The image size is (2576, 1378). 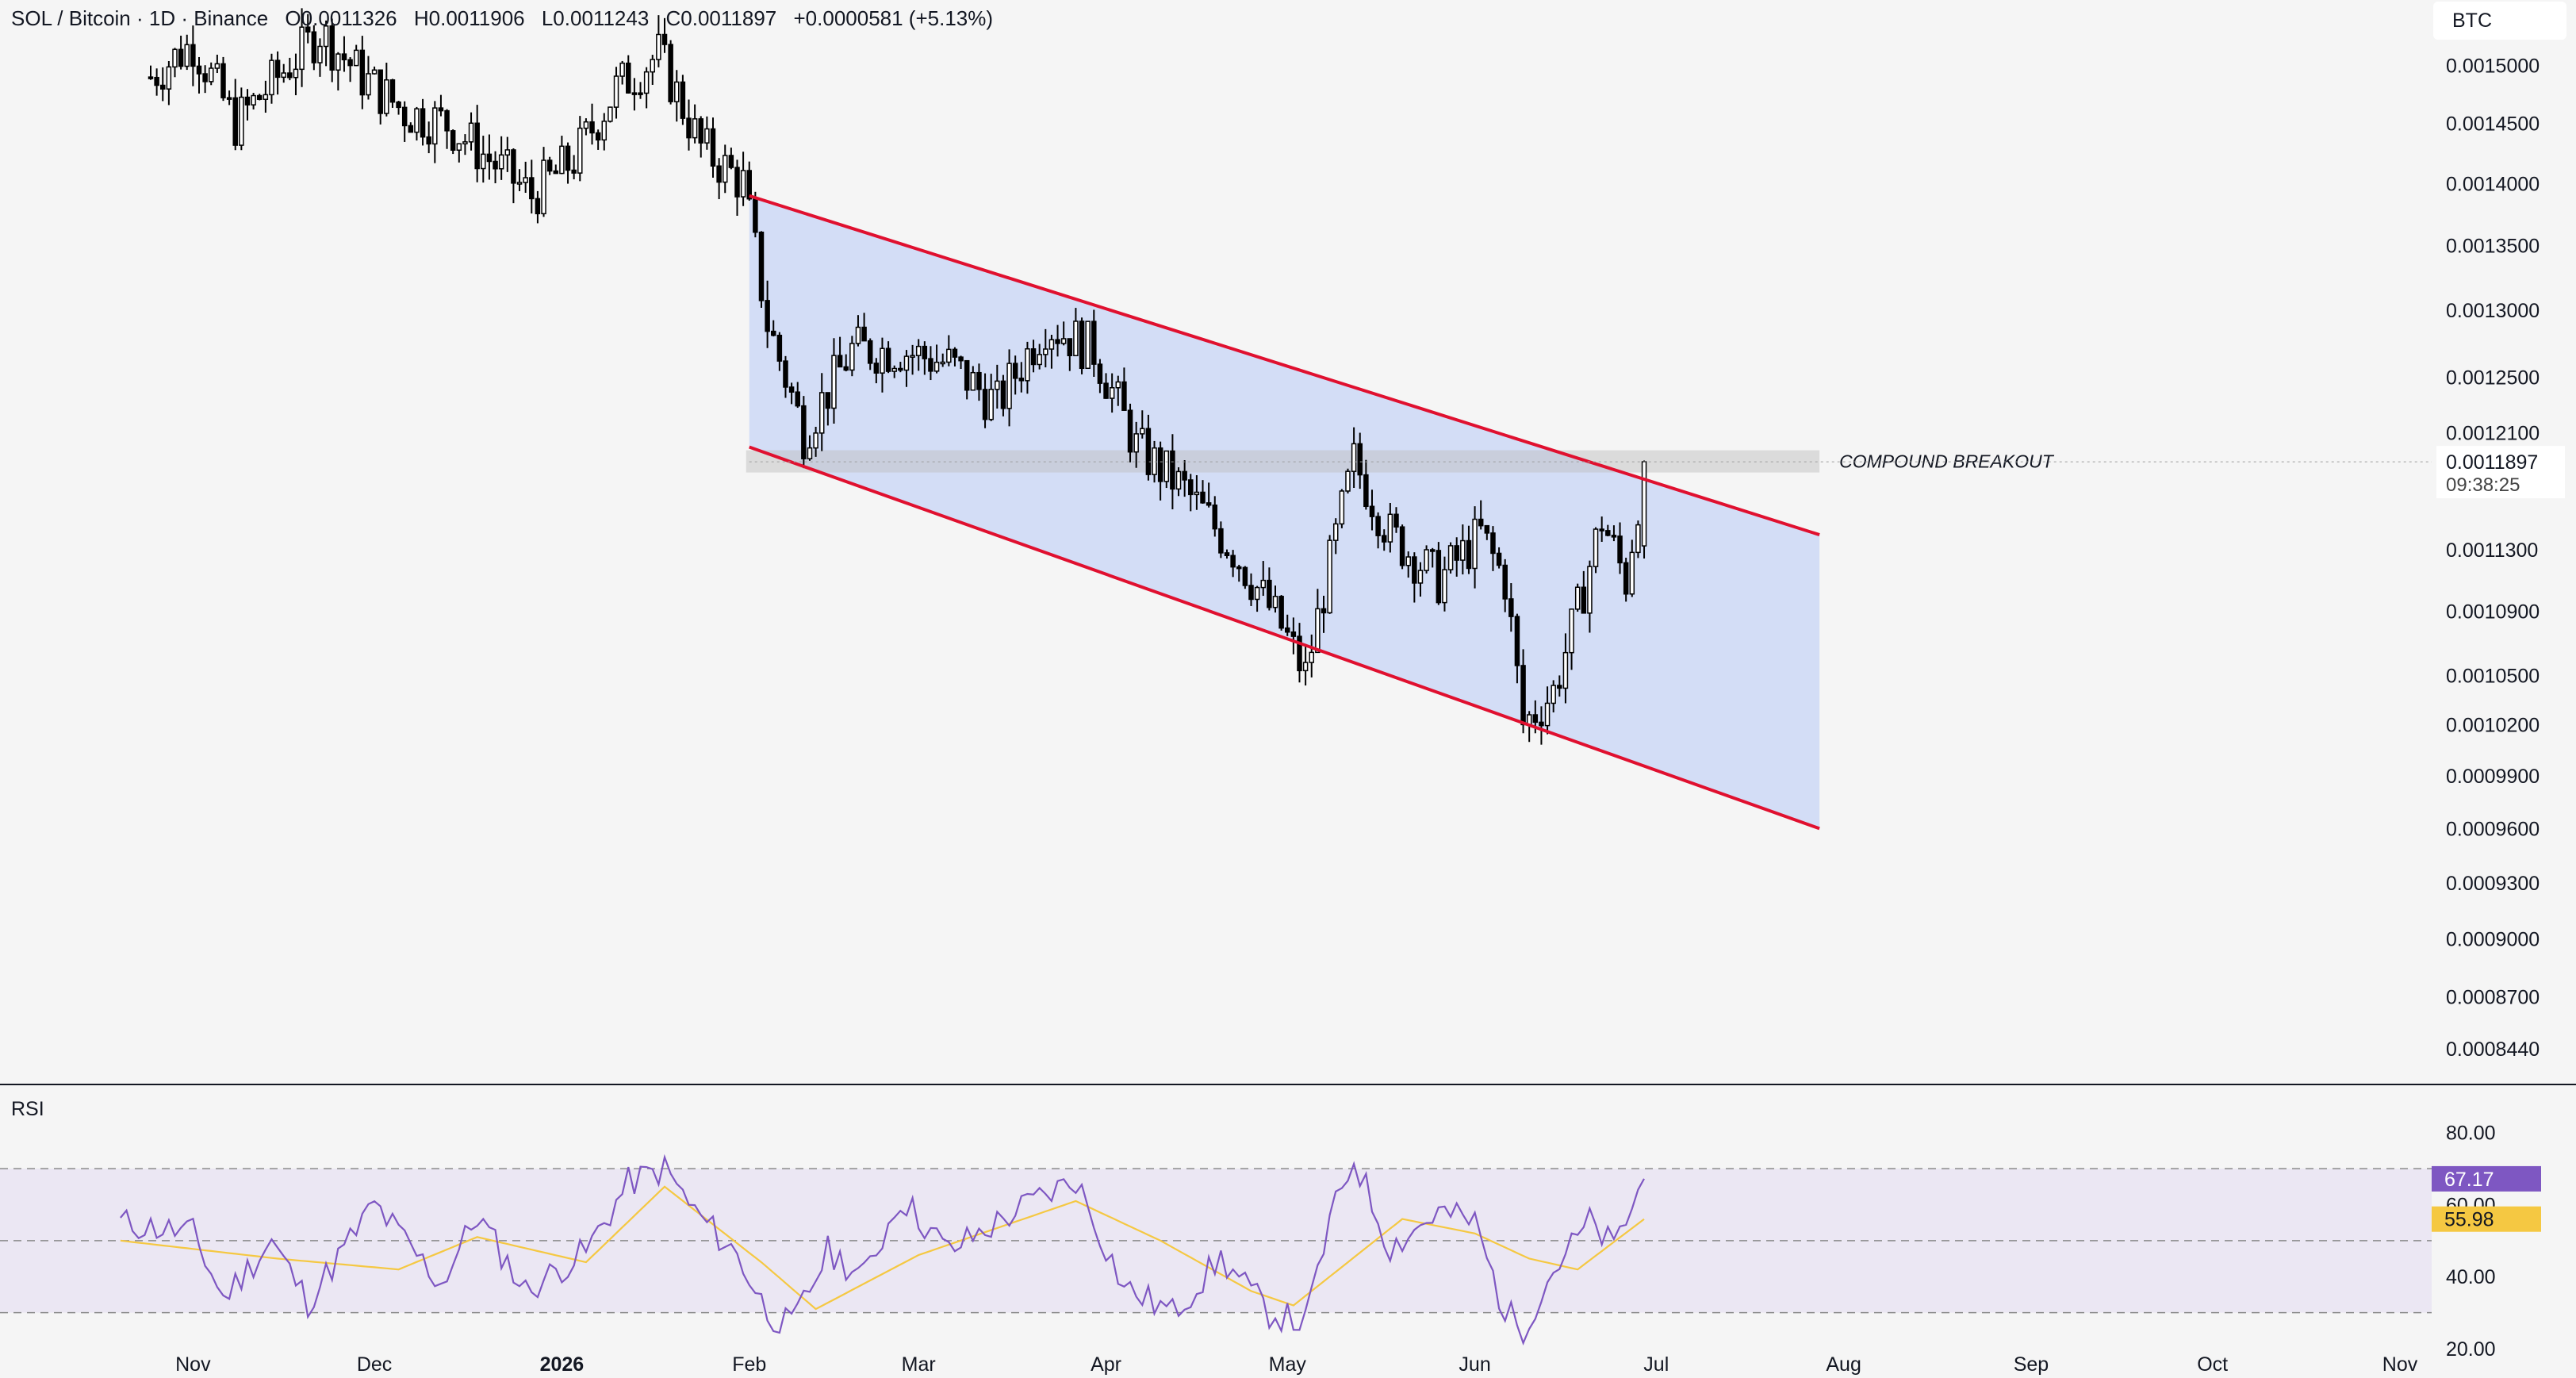 I want to click on ohlc-change: +0.0000581 (+5.13%), so click(x=894, y=18).